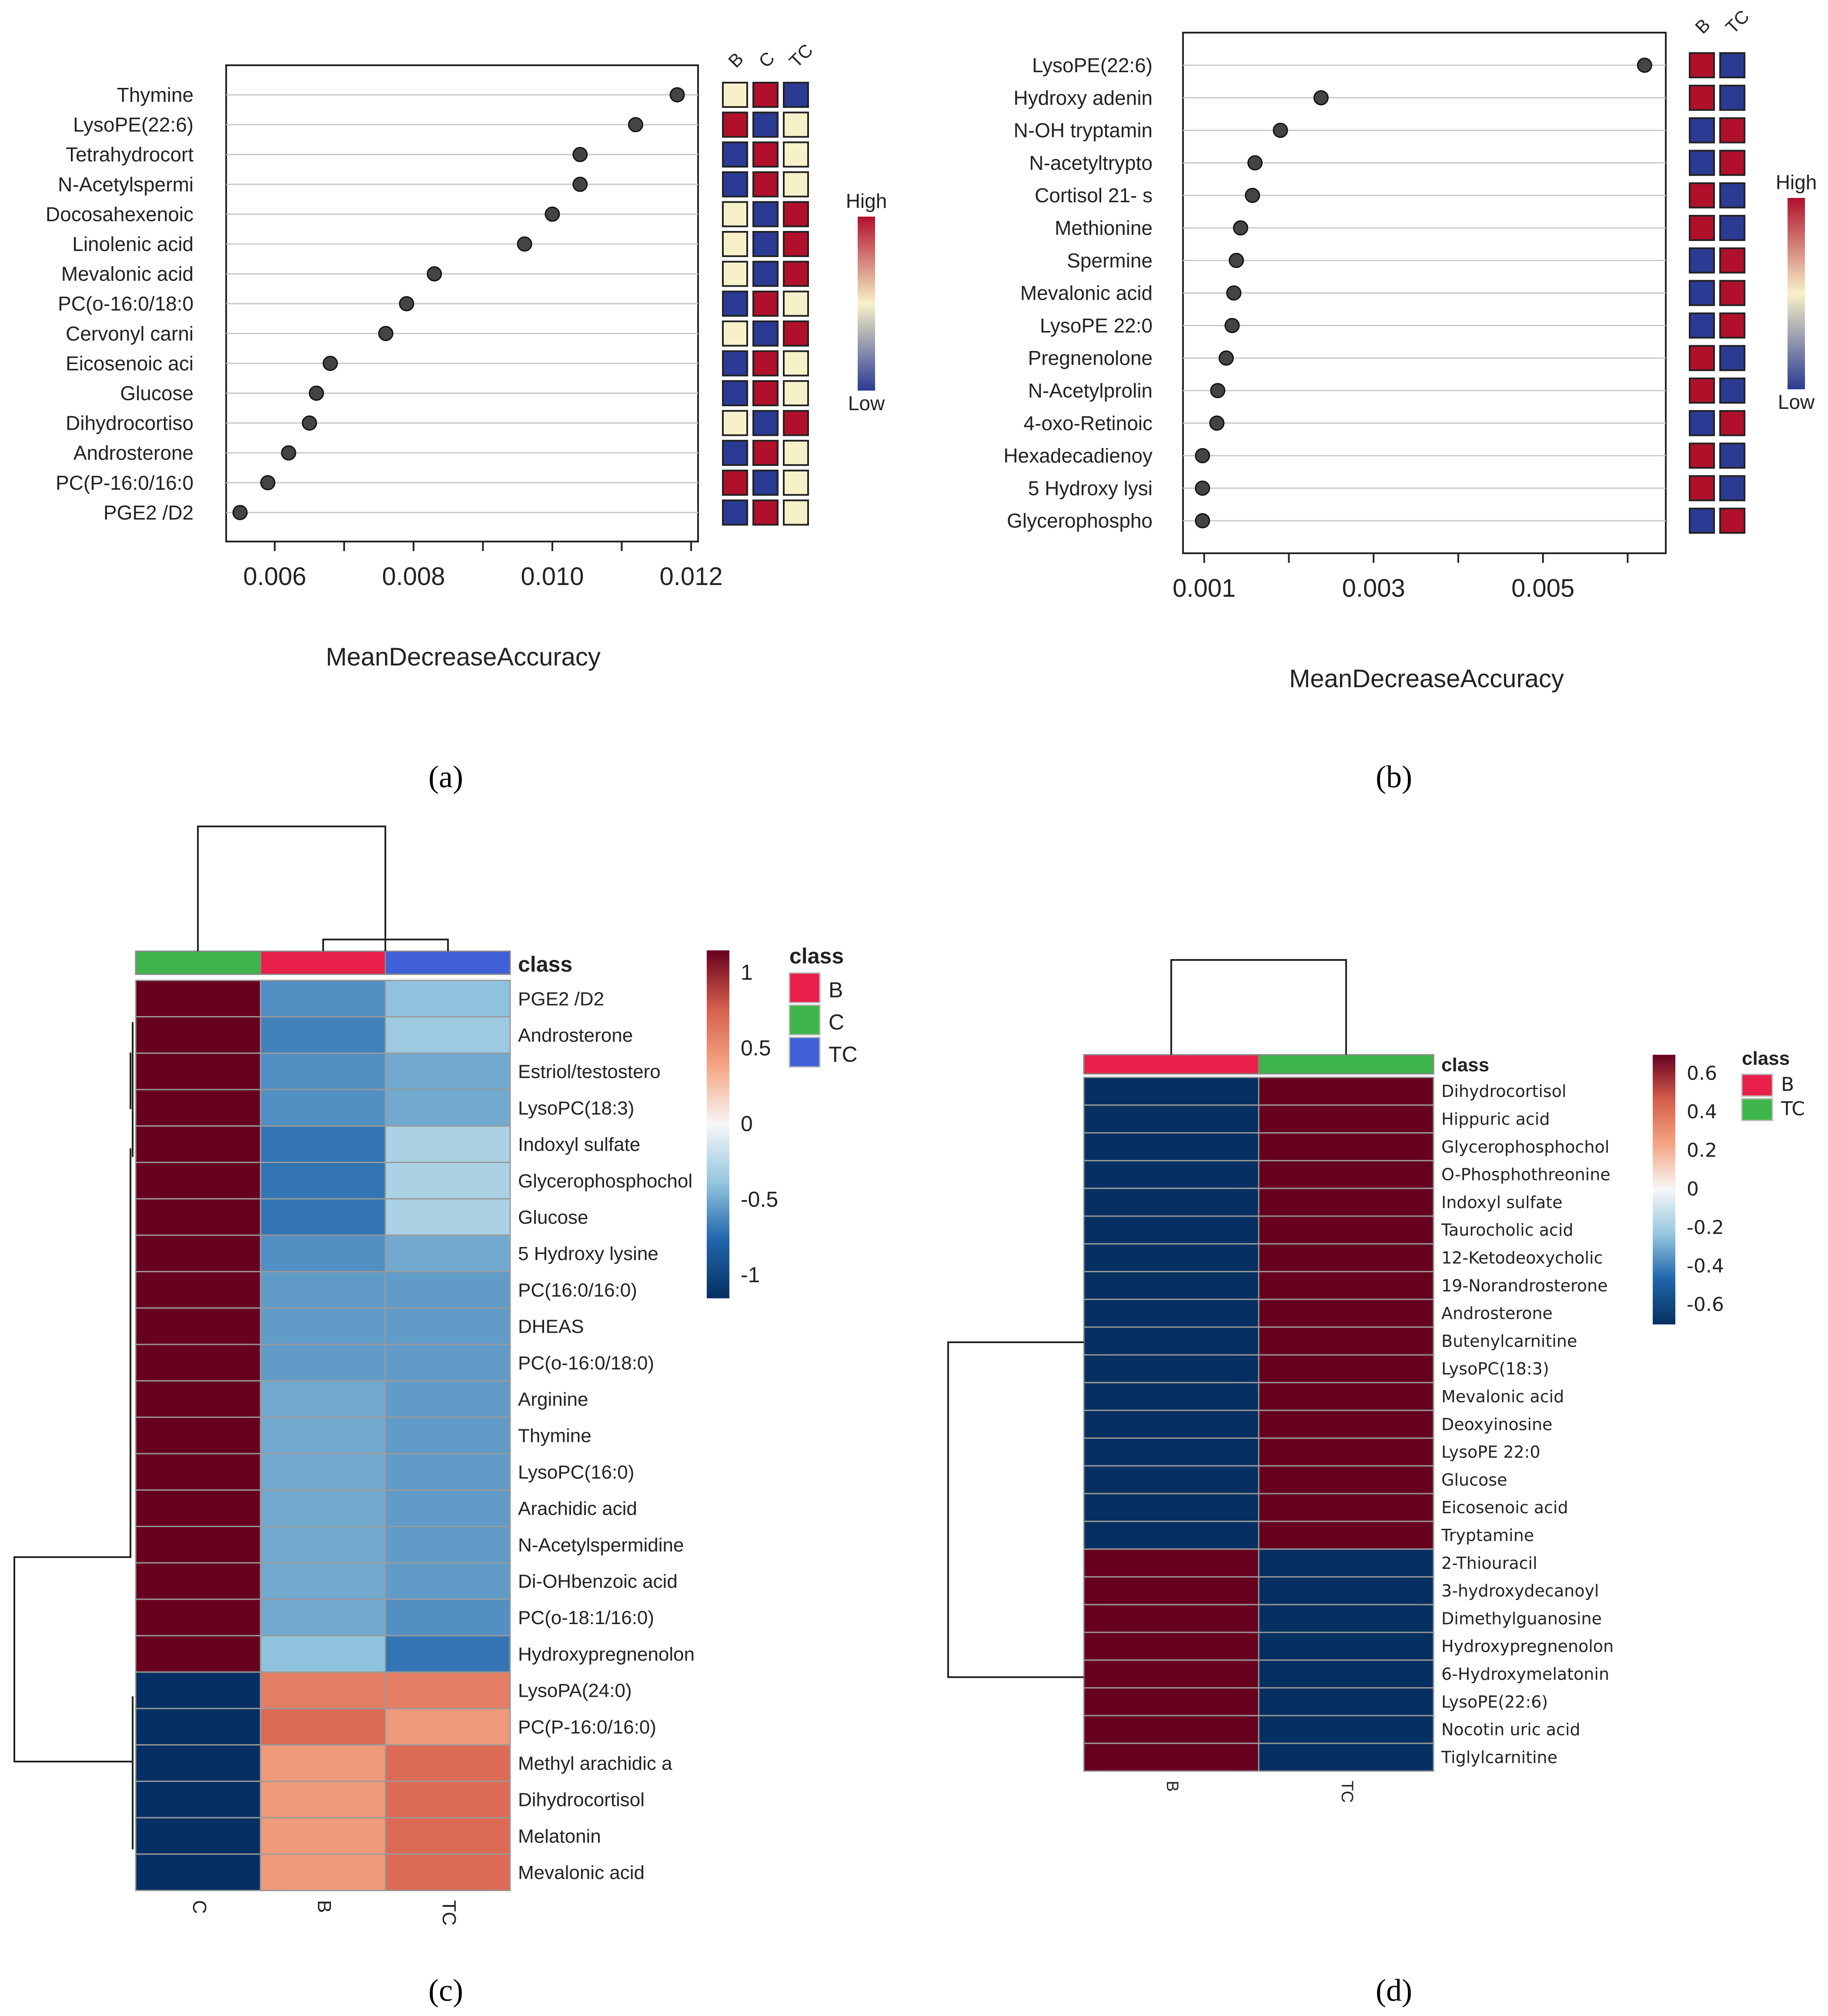 The height and width of the screenshot is (2016, 1828). What do you see at coordinates (1702, 1112) in the screenshot?
I see `panel-d-colorbar-tick: 0.4` at bounding box center [1702, 1112].